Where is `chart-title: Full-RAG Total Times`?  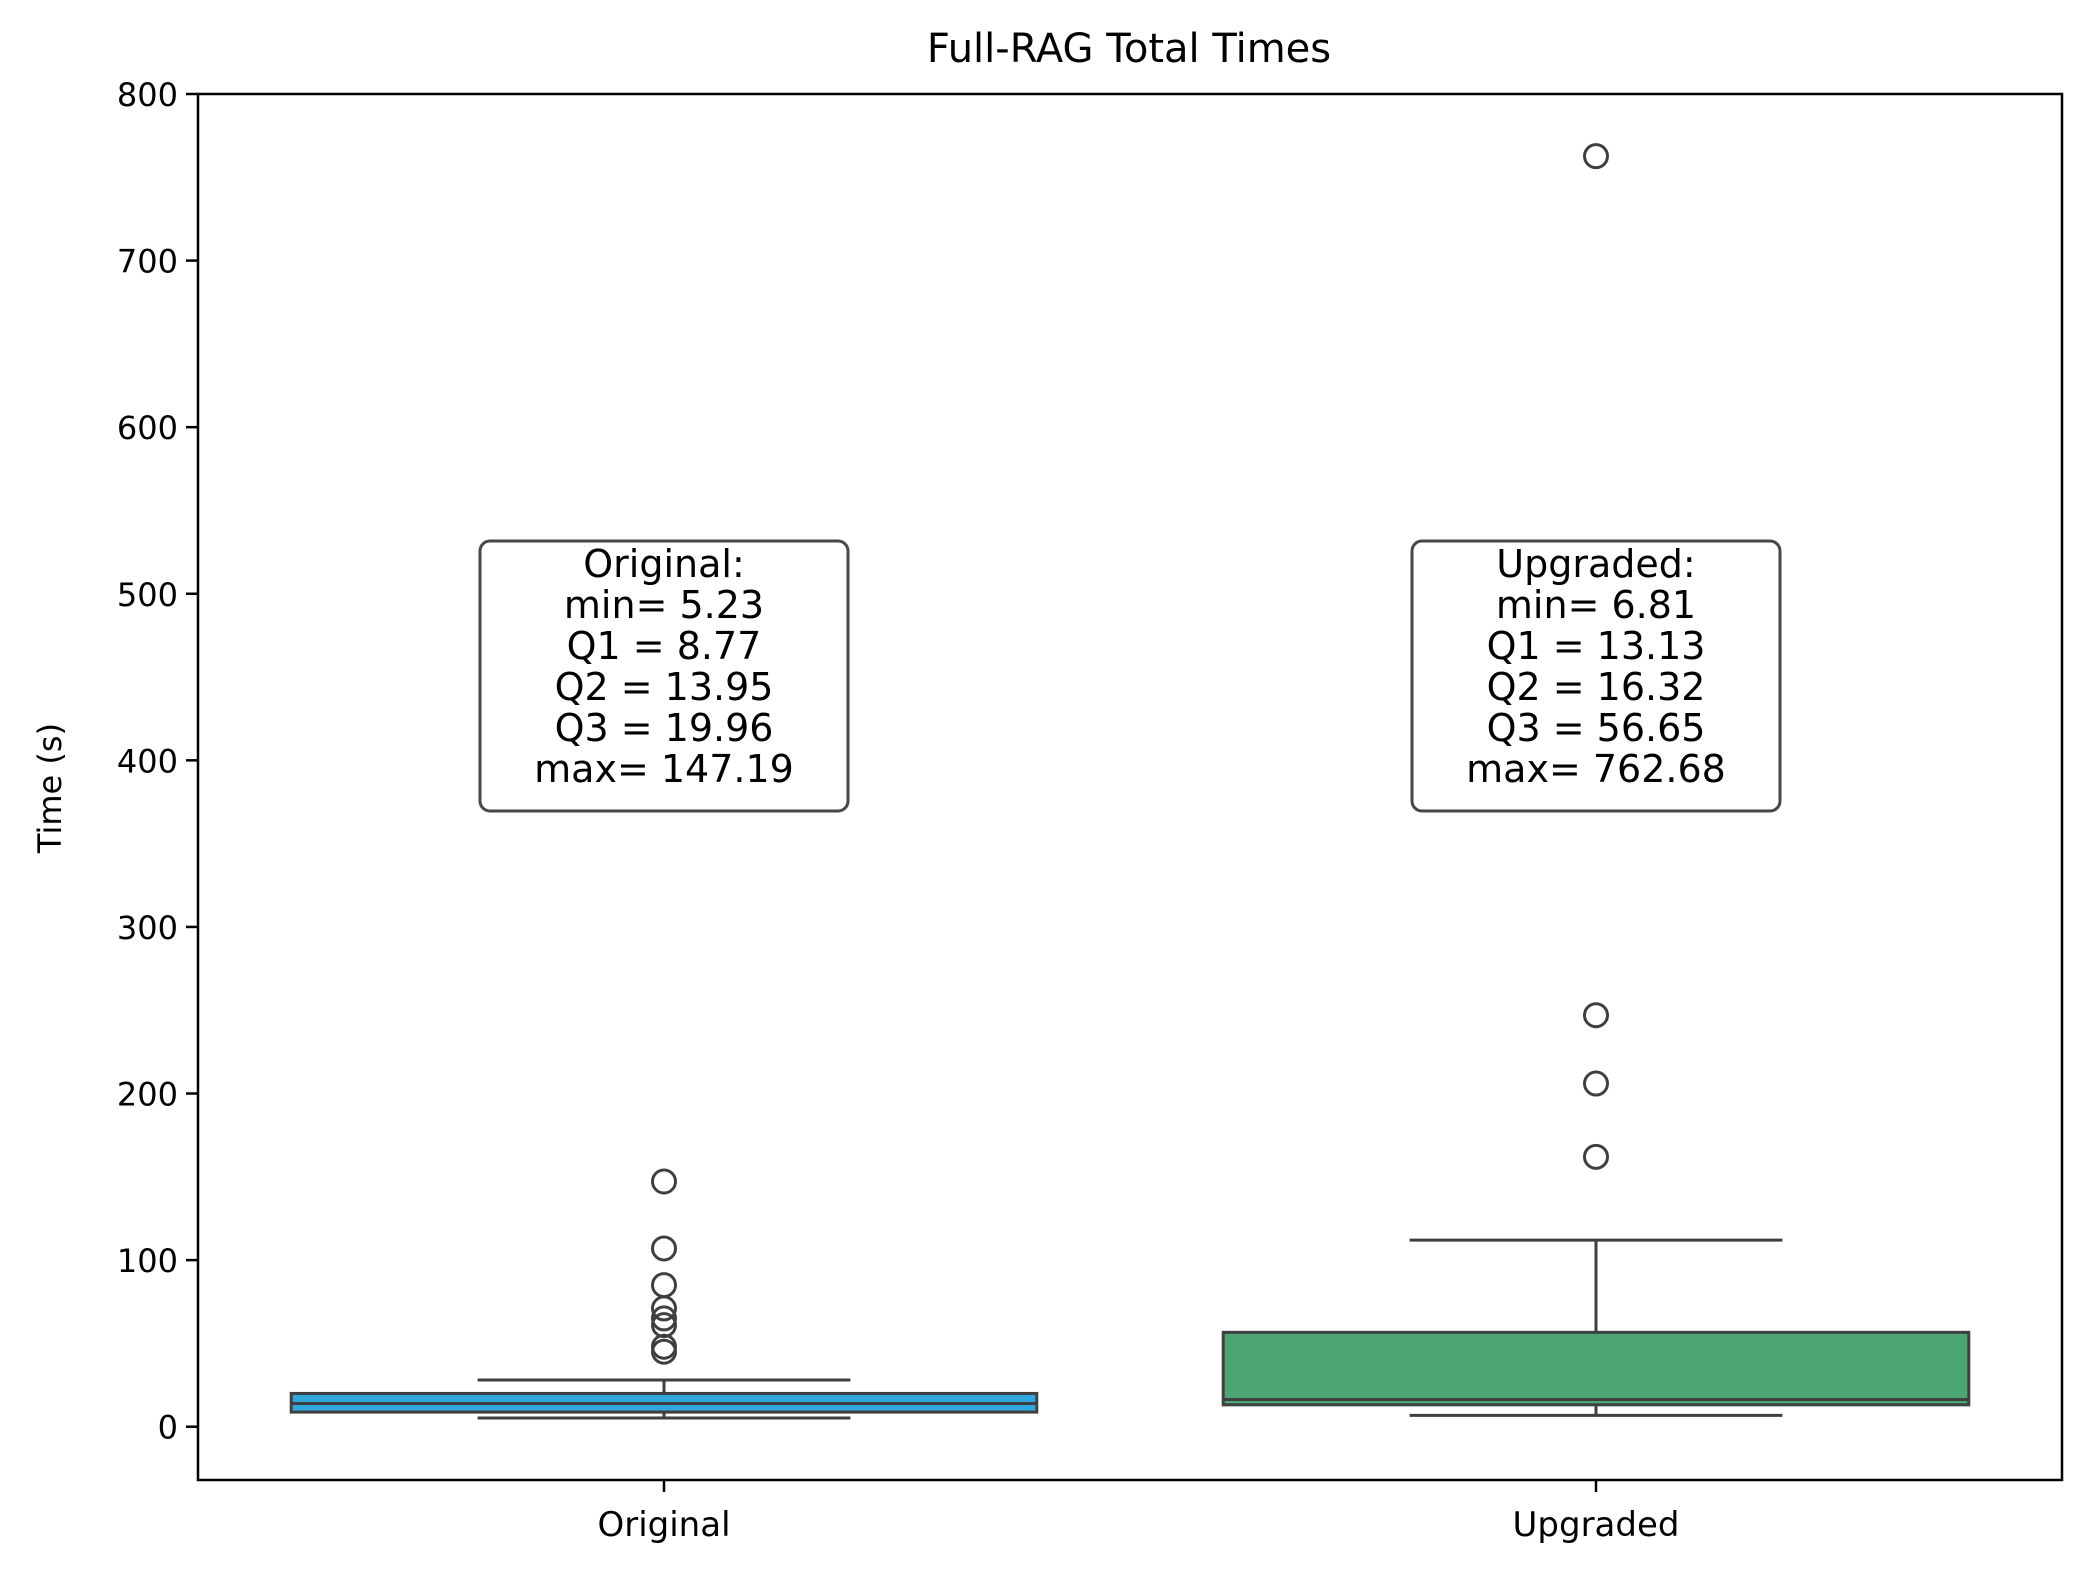 chart-title: Full-RAG Total Times is located at coordinates (1129, 49).